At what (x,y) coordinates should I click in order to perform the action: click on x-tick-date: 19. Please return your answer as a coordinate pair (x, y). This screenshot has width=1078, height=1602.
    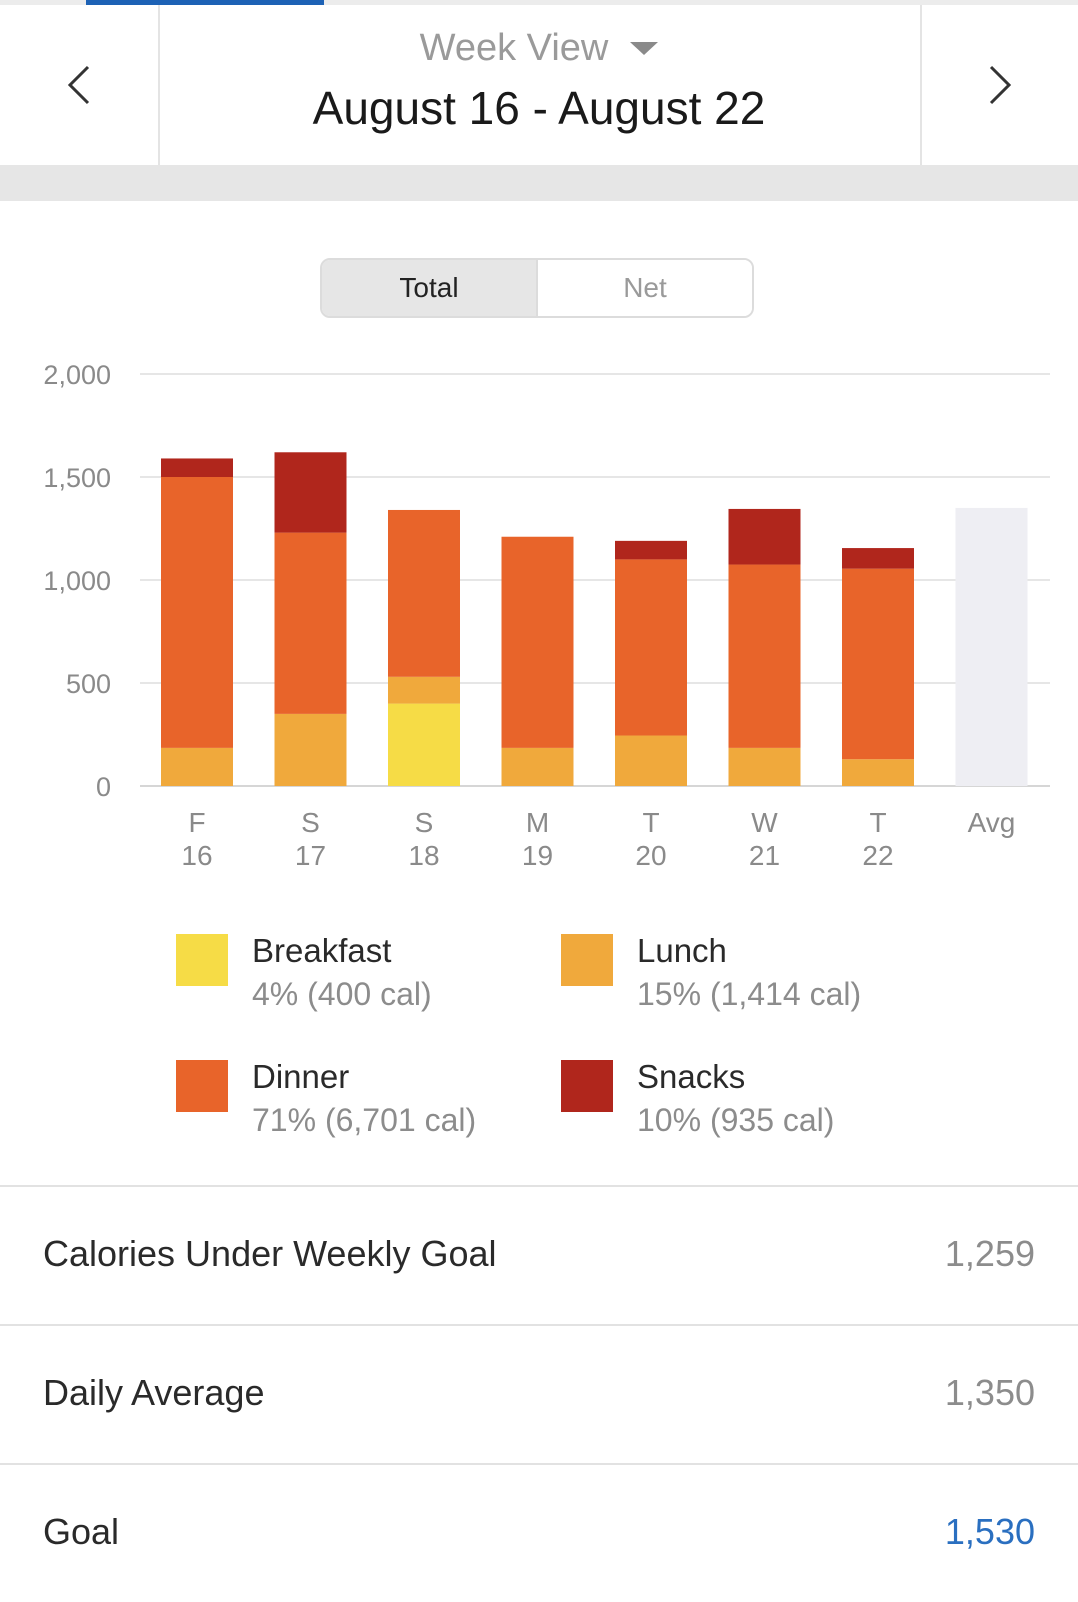
    Looking at the image, I should click on (537, 855).